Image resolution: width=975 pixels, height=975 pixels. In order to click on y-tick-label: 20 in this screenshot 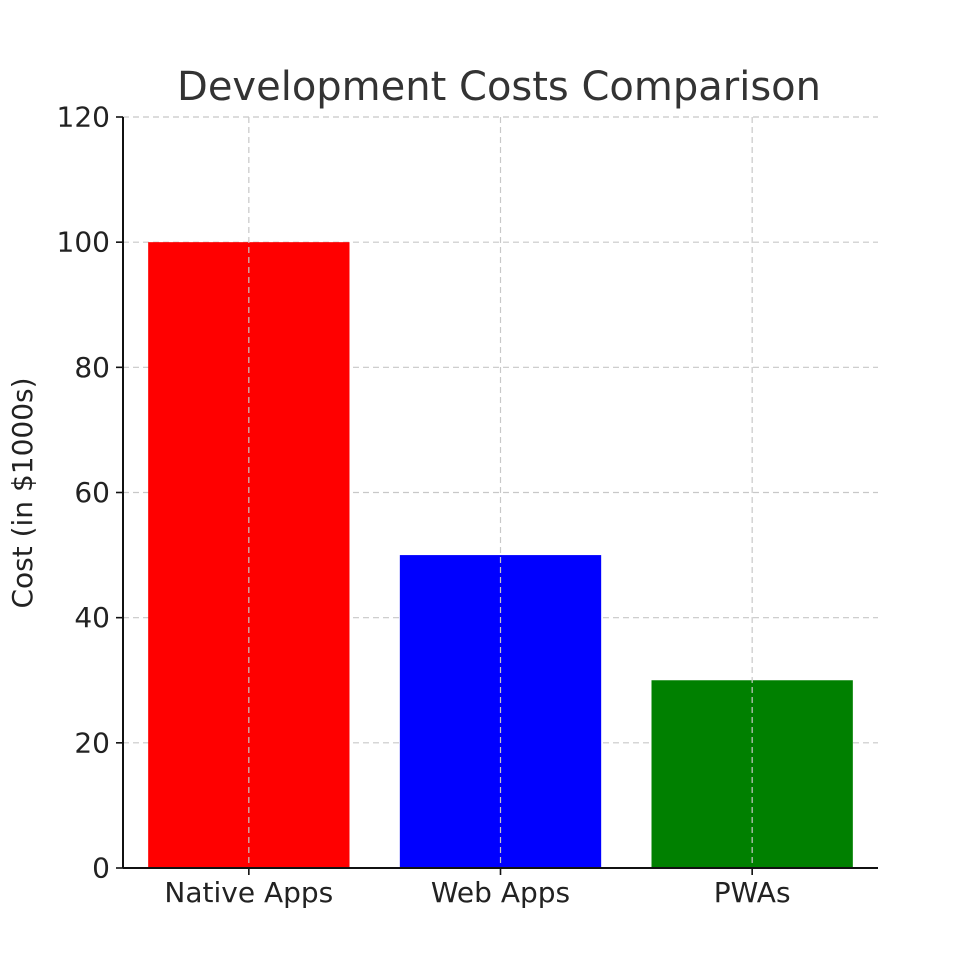, I will do `click(92, 742)`.